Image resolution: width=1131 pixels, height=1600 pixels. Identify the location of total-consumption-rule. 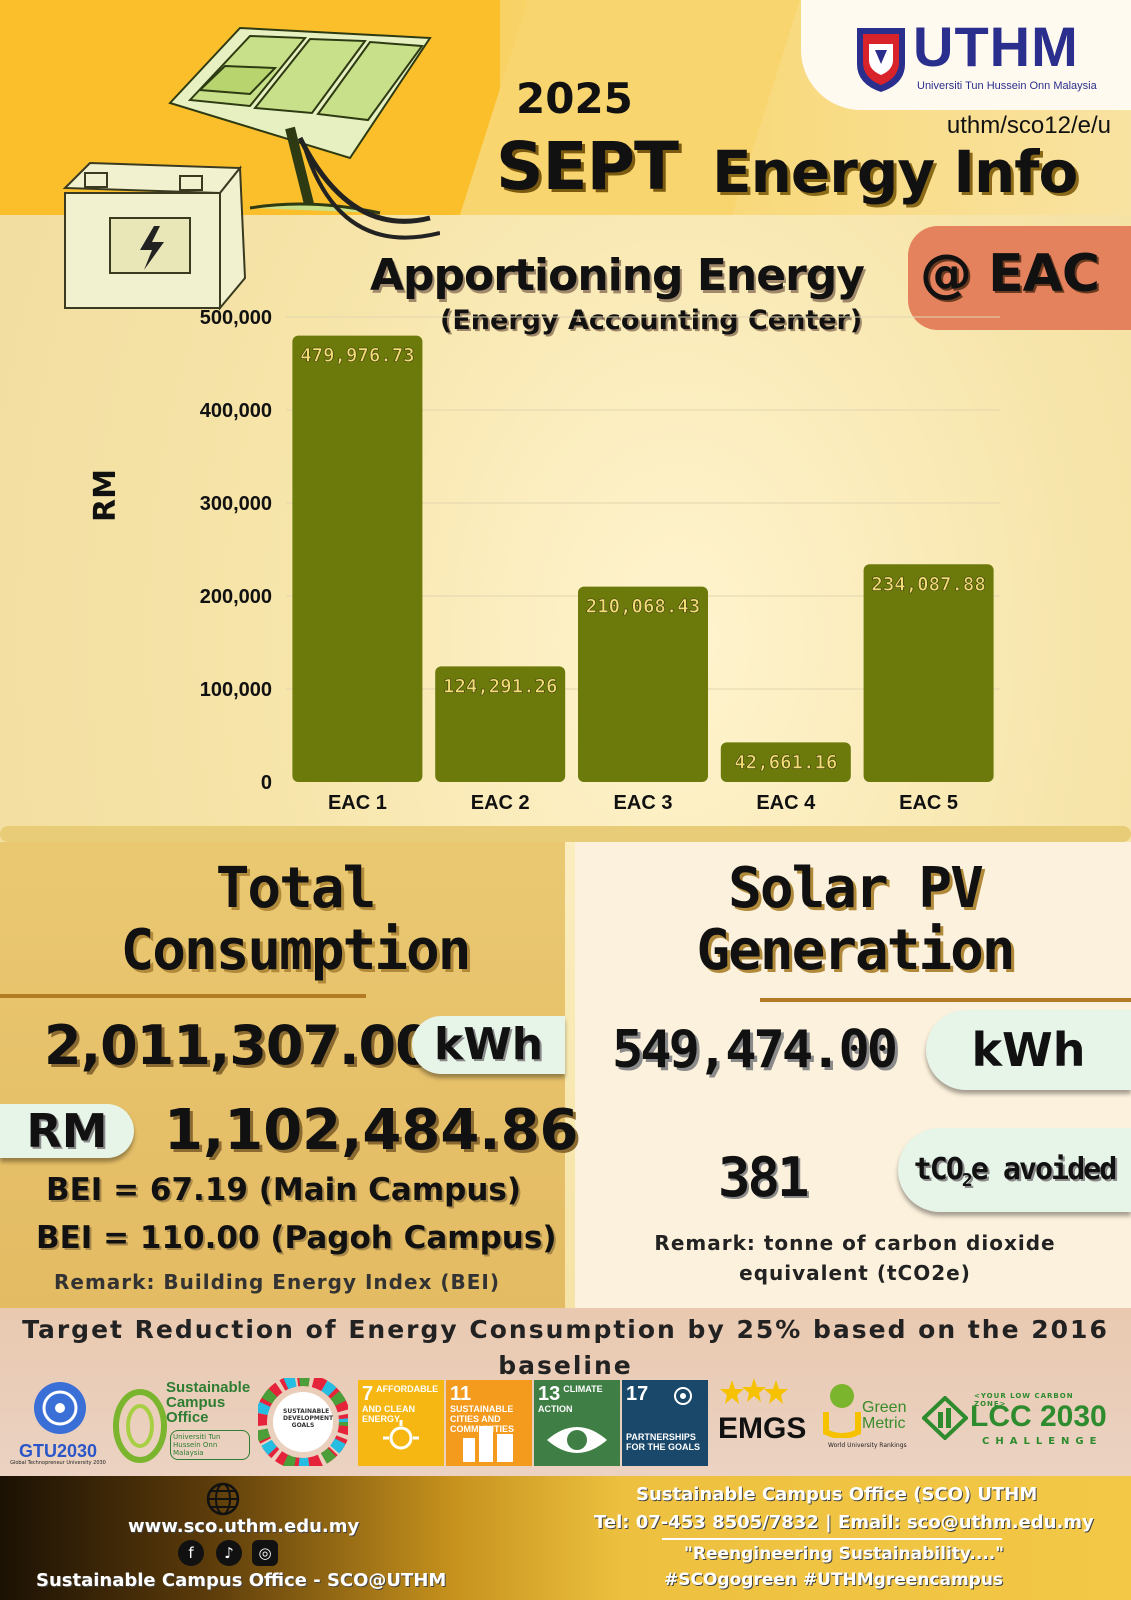
(183, 996).